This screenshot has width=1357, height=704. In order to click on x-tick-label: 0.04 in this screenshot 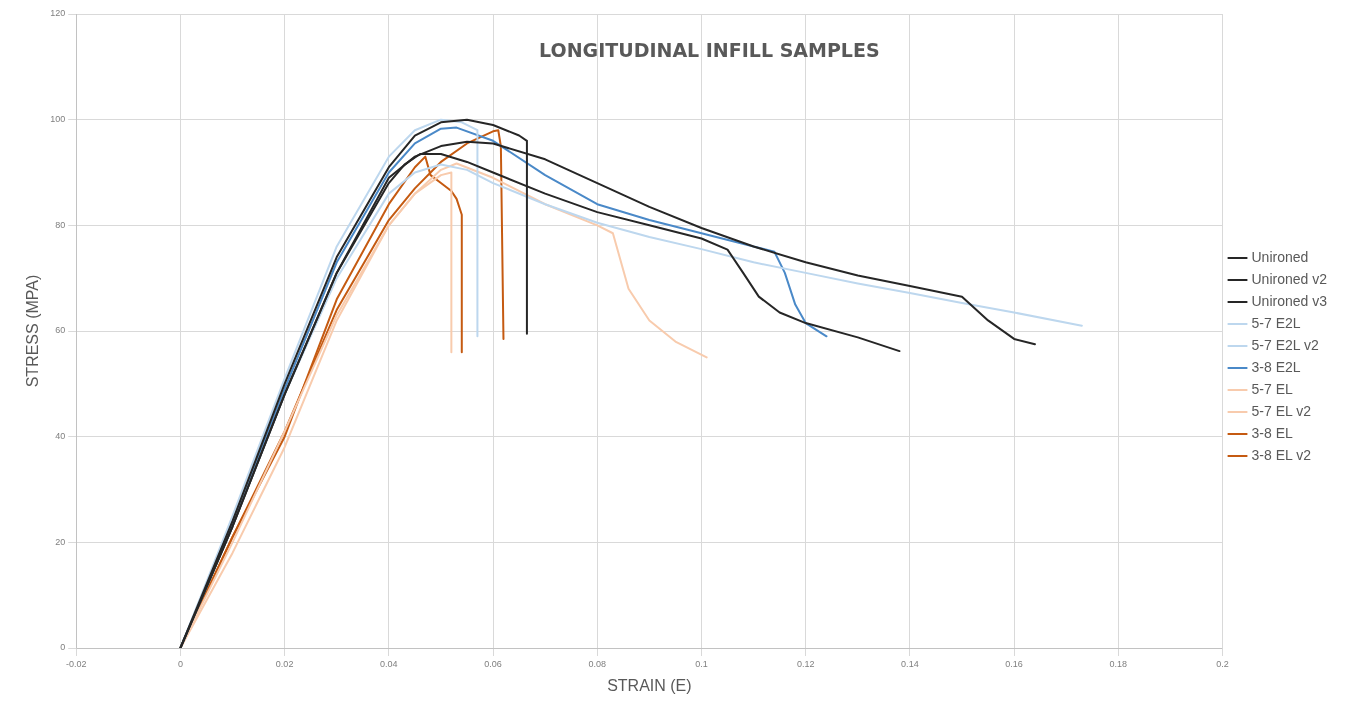, I will do `click(389, 663)`.